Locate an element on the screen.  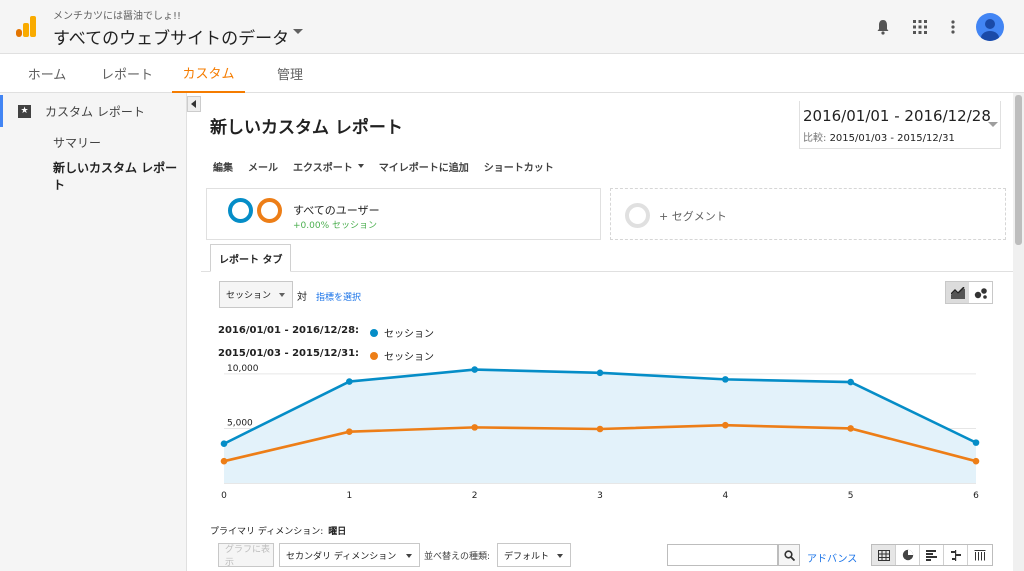
notifications-icon is located at coordinates (883, 27).